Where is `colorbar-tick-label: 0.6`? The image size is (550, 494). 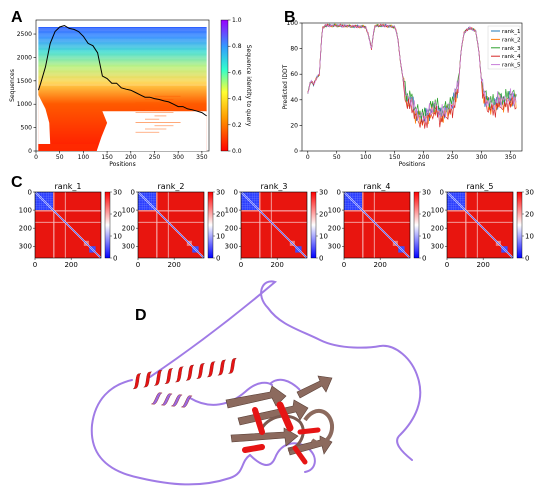 colorbar-tick-label: 0.6 is located at coordinates (237, 72).